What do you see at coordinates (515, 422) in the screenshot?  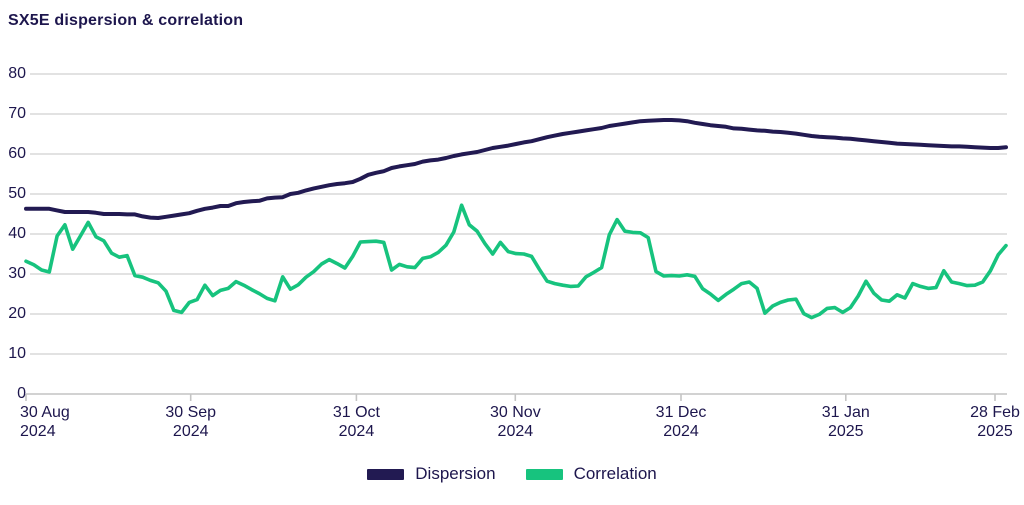 I see `x-axis-label: 30 Nov 2024` at bounding box center [515, 422].